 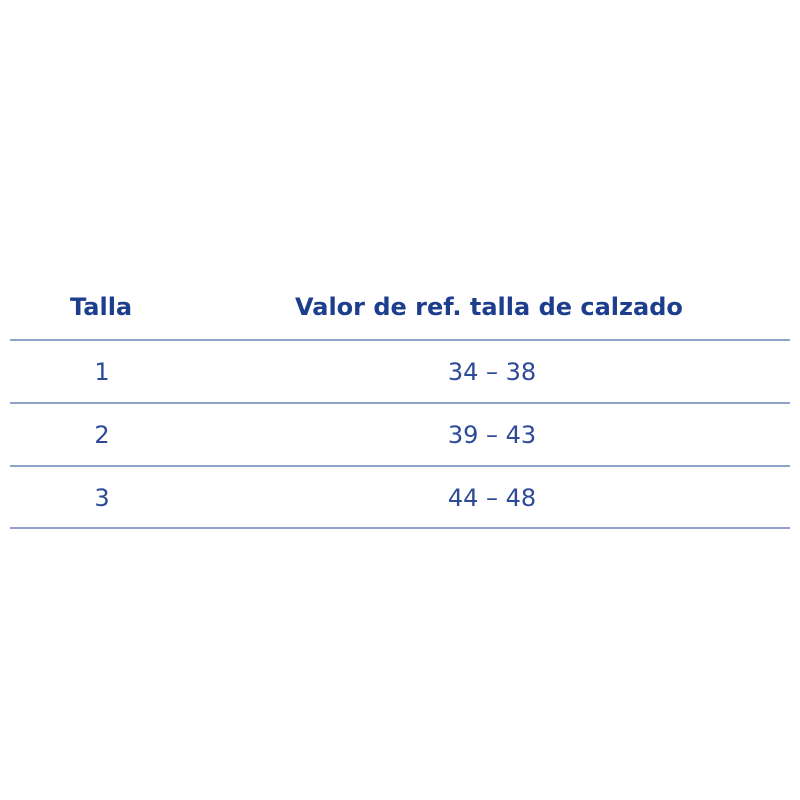 I want to click on cell-size: 2, so click(x=102, y=435).